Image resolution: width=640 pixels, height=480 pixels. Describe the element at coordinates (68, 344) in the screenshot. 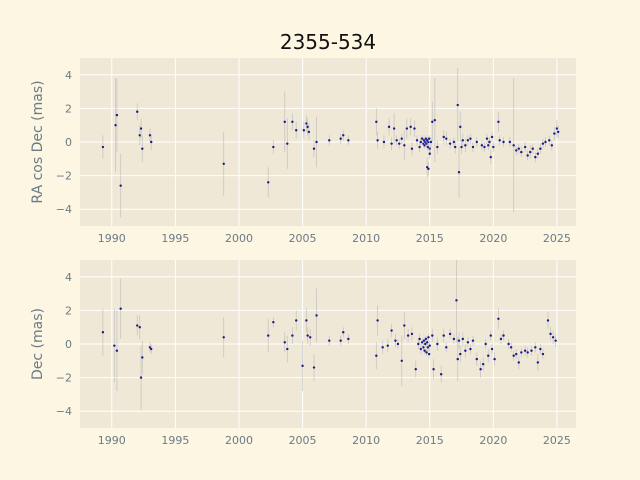

I see `dec-ytick-label: 0` at that location.